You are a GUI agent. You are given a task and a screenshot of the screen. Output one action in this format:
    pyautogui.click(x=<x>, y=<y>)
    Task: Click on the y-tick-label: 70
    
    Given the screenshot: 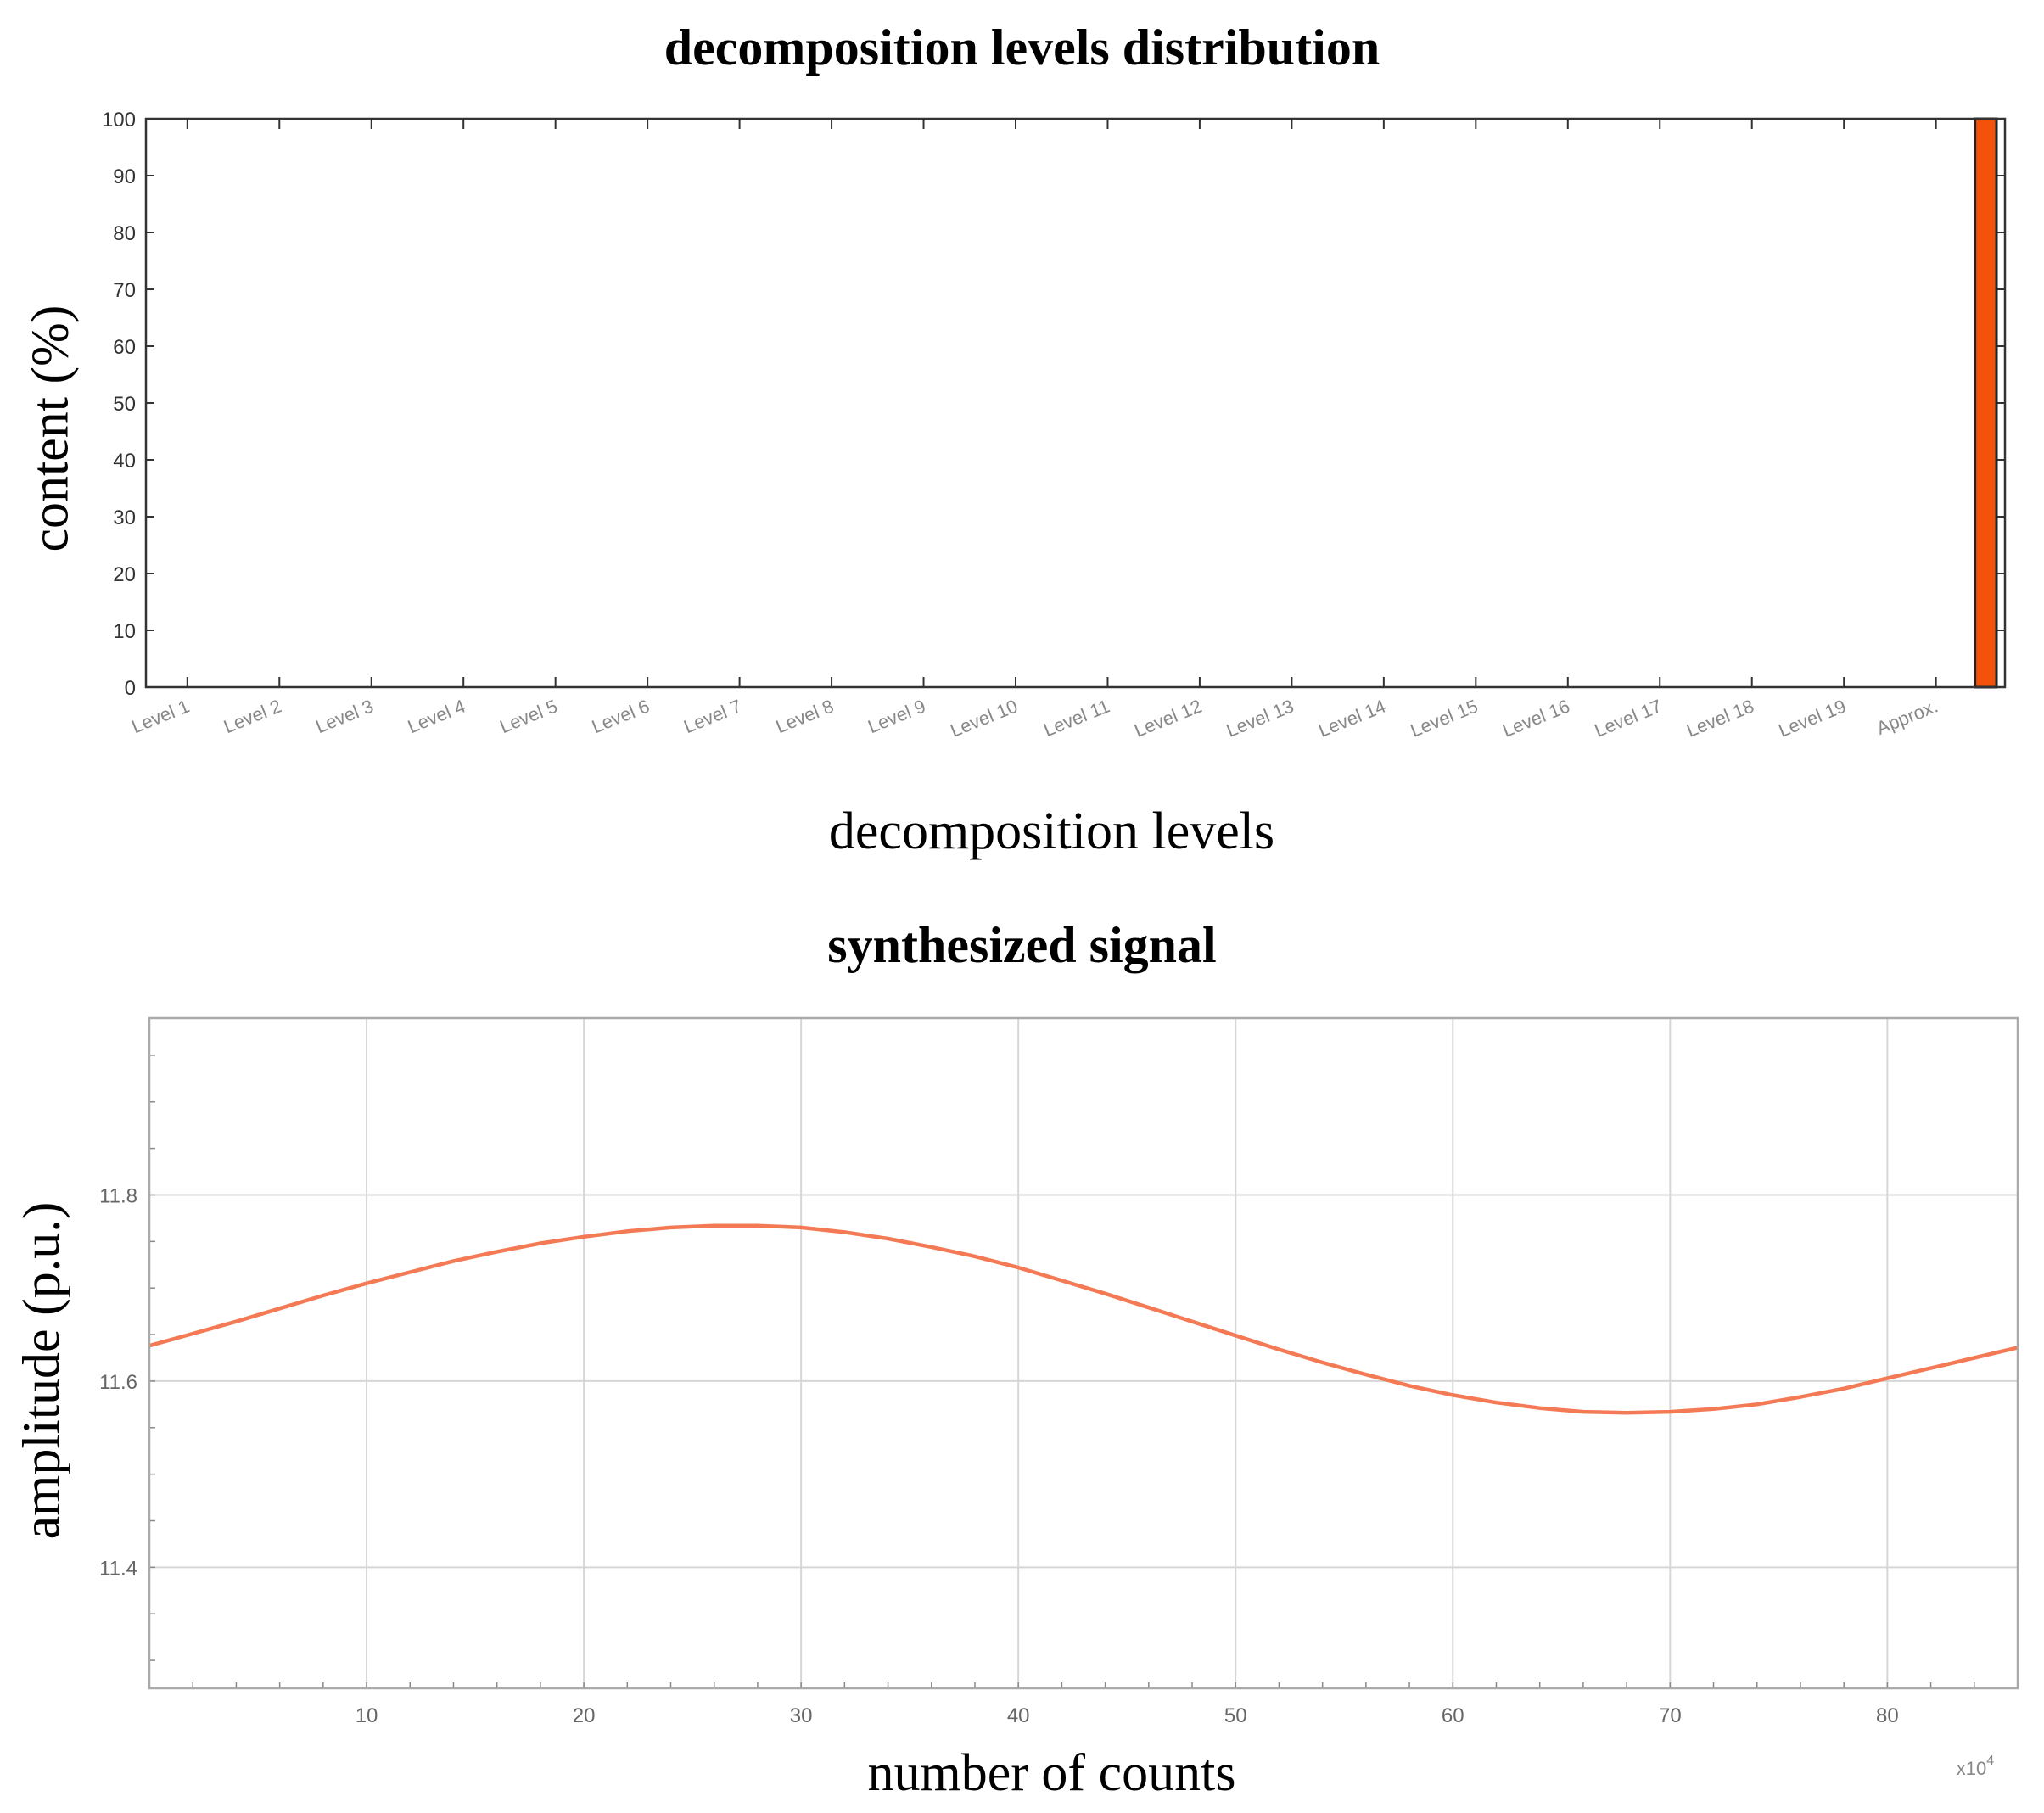 What is the action you would take?
    pyautogui.click(x=124, y=290)
    